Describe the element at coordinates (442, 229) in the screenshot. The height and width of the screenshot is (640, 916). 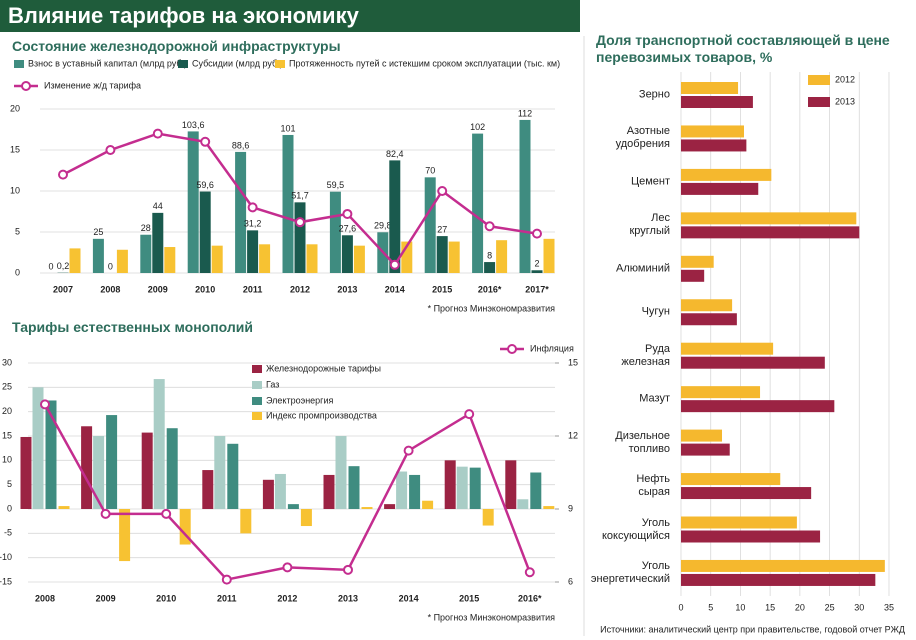
I see `value-label: 27` at that location.